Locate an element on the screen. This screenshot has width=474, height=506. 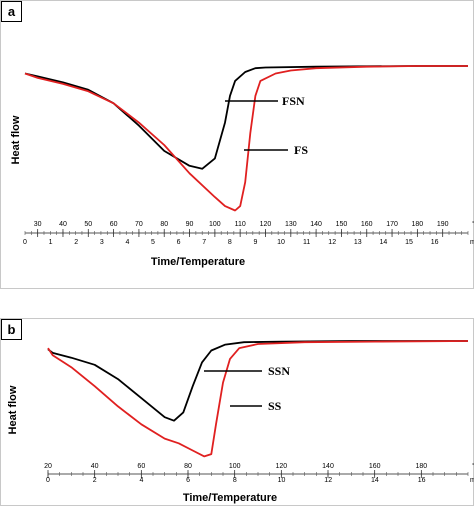
panel-b-time-tick-label: 16 is located at coordinates (422, 480).